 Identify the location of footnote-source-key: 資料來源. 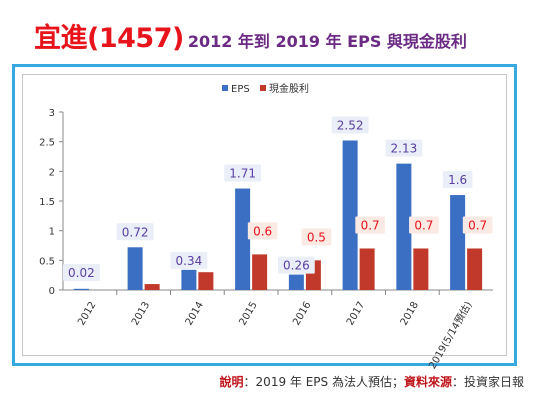
(427, 382).